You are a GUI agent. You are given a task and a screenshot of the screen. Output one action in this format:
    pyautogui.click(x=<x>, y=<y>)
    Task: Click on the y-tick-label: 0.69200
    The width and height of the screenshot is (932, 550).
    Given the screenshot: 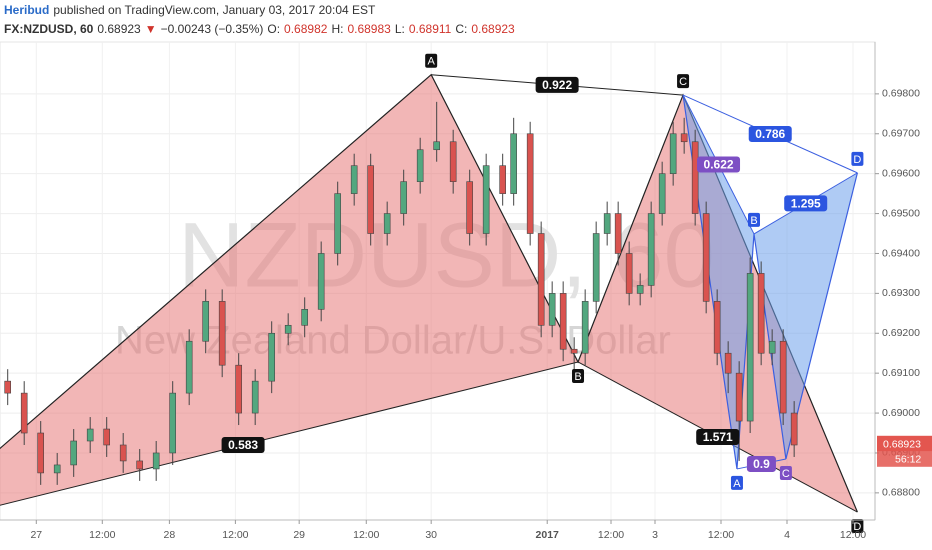 What is the action you would take?
    pyautogui.click(x=901, y=333)
    